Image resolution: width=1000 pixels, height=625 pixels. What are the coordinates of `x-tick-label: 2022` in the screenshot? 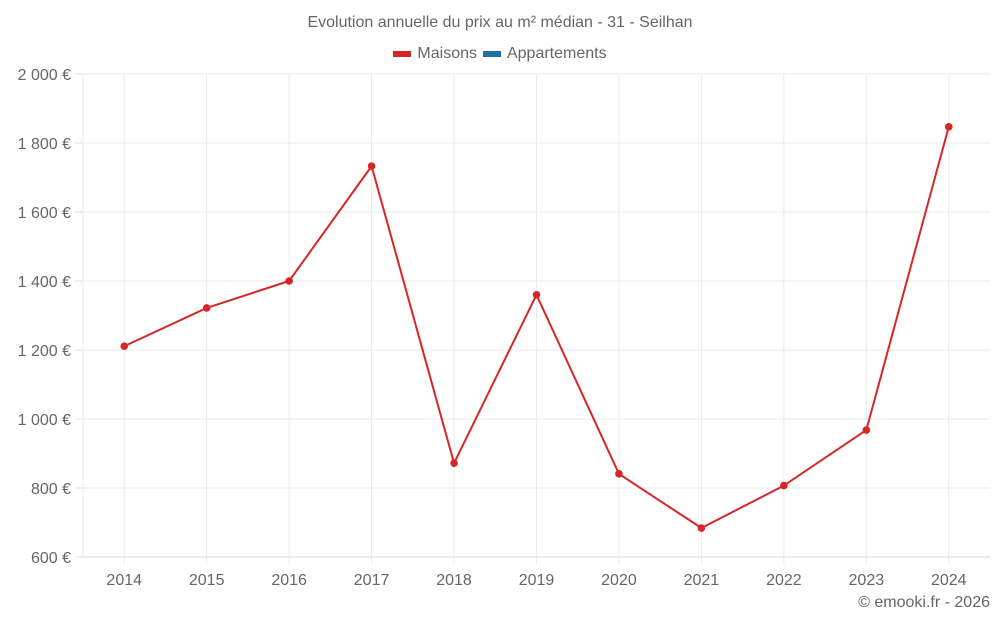 It's located at (784, 580).